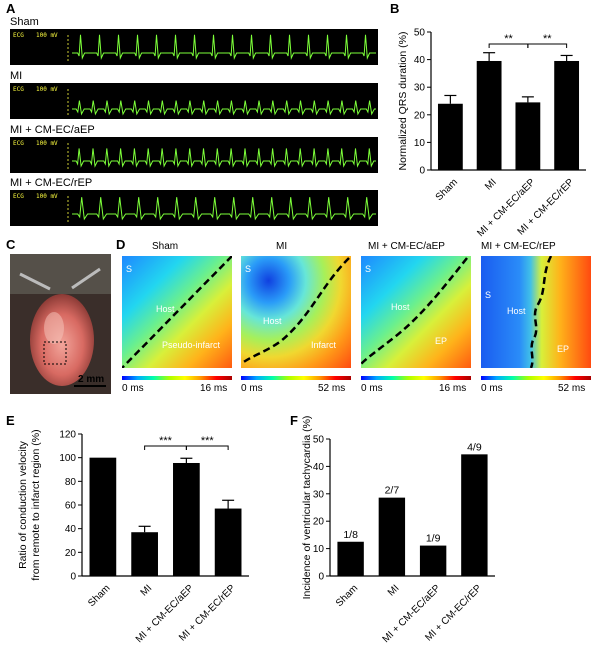  What do you see at coordinates (71, 482) in the screenshot?
I see `y-tick-label: 80` at bounding box center [71, 482].